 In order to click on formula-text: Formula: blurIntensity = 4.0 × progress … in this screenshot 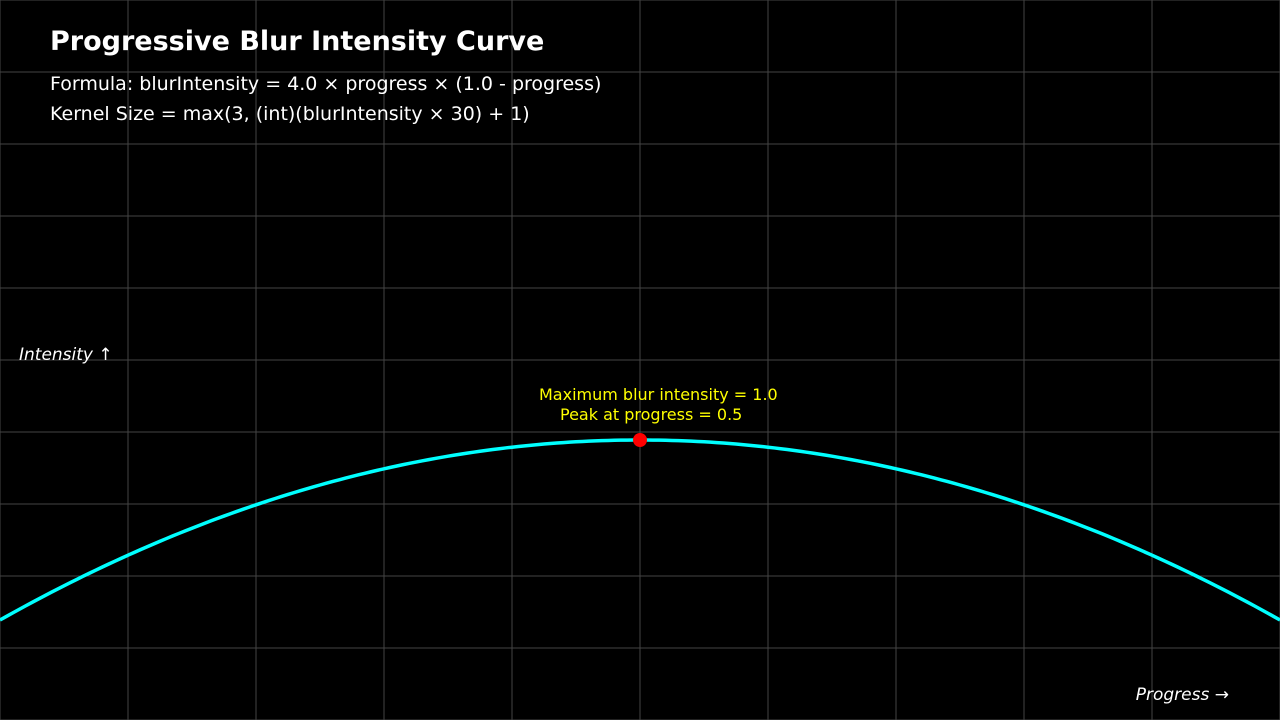, I will do `click(325, 84)`.